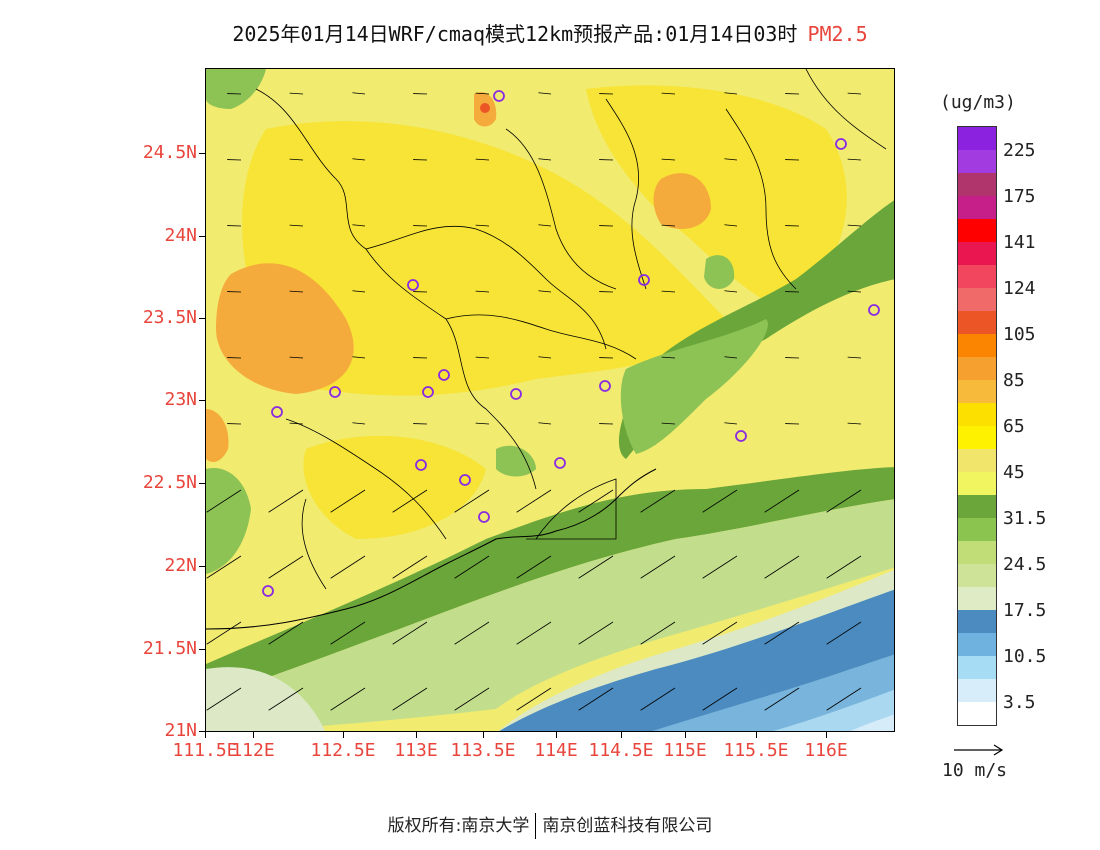  What do you see at coordinates (1019, 288) in the screenshot?
I see `legend-label: 124` at bounding box center [1019, 288].